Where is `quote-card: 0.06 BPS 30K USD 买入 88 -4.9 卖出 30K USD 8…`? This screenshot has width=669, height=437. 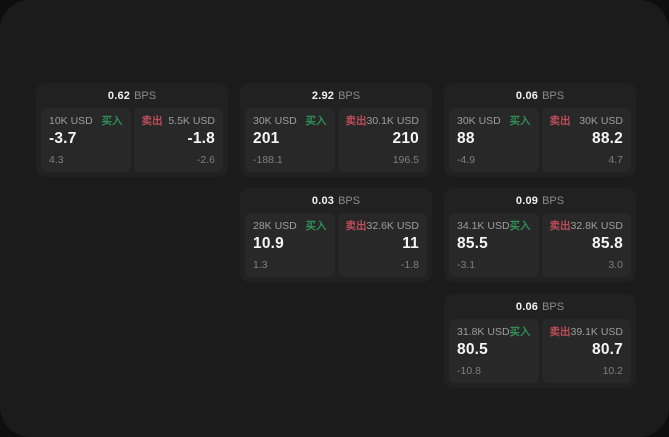
quote-card: 0.06 BPS 30K USD 买入 88 -4.9 卖出 30K USD 8… is located at coordinates (540, 130).